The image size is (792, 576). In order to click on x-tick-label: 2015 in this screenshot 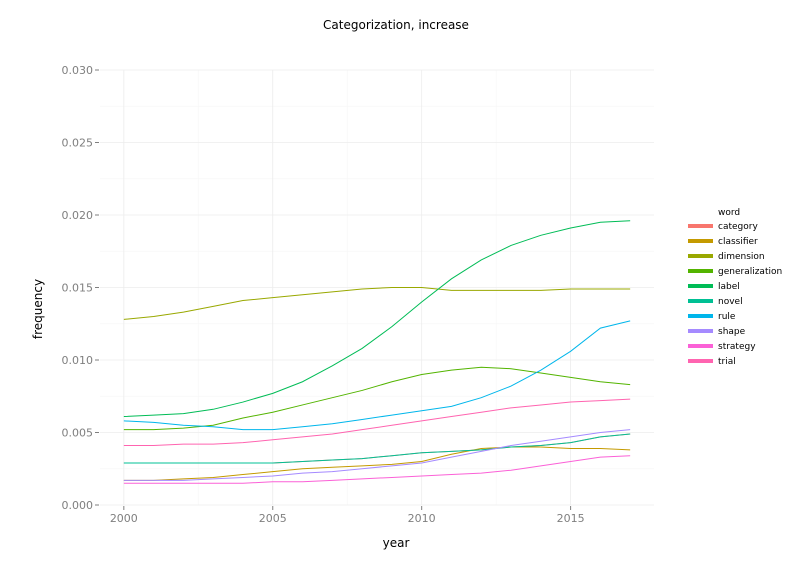, I will do `click(571, 518)`.